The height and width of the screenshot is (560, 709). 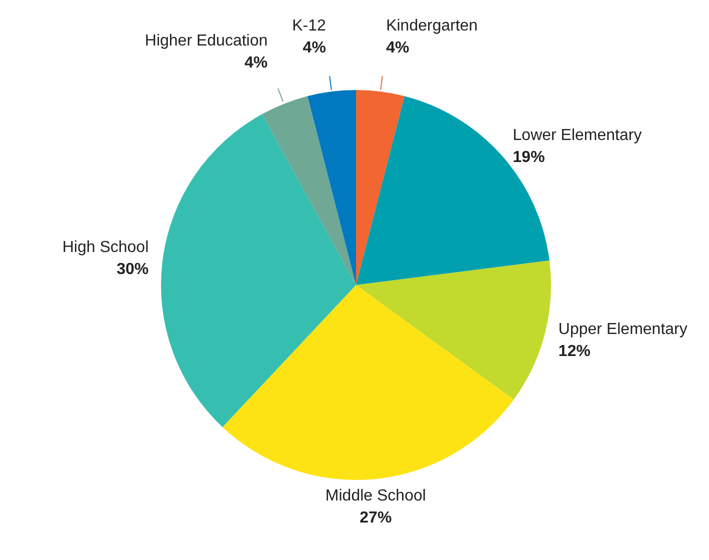 What do you see at coordinates (574, 351) in the screenshot?
I see `data-label: 12%` at bounding box center [574, 351].